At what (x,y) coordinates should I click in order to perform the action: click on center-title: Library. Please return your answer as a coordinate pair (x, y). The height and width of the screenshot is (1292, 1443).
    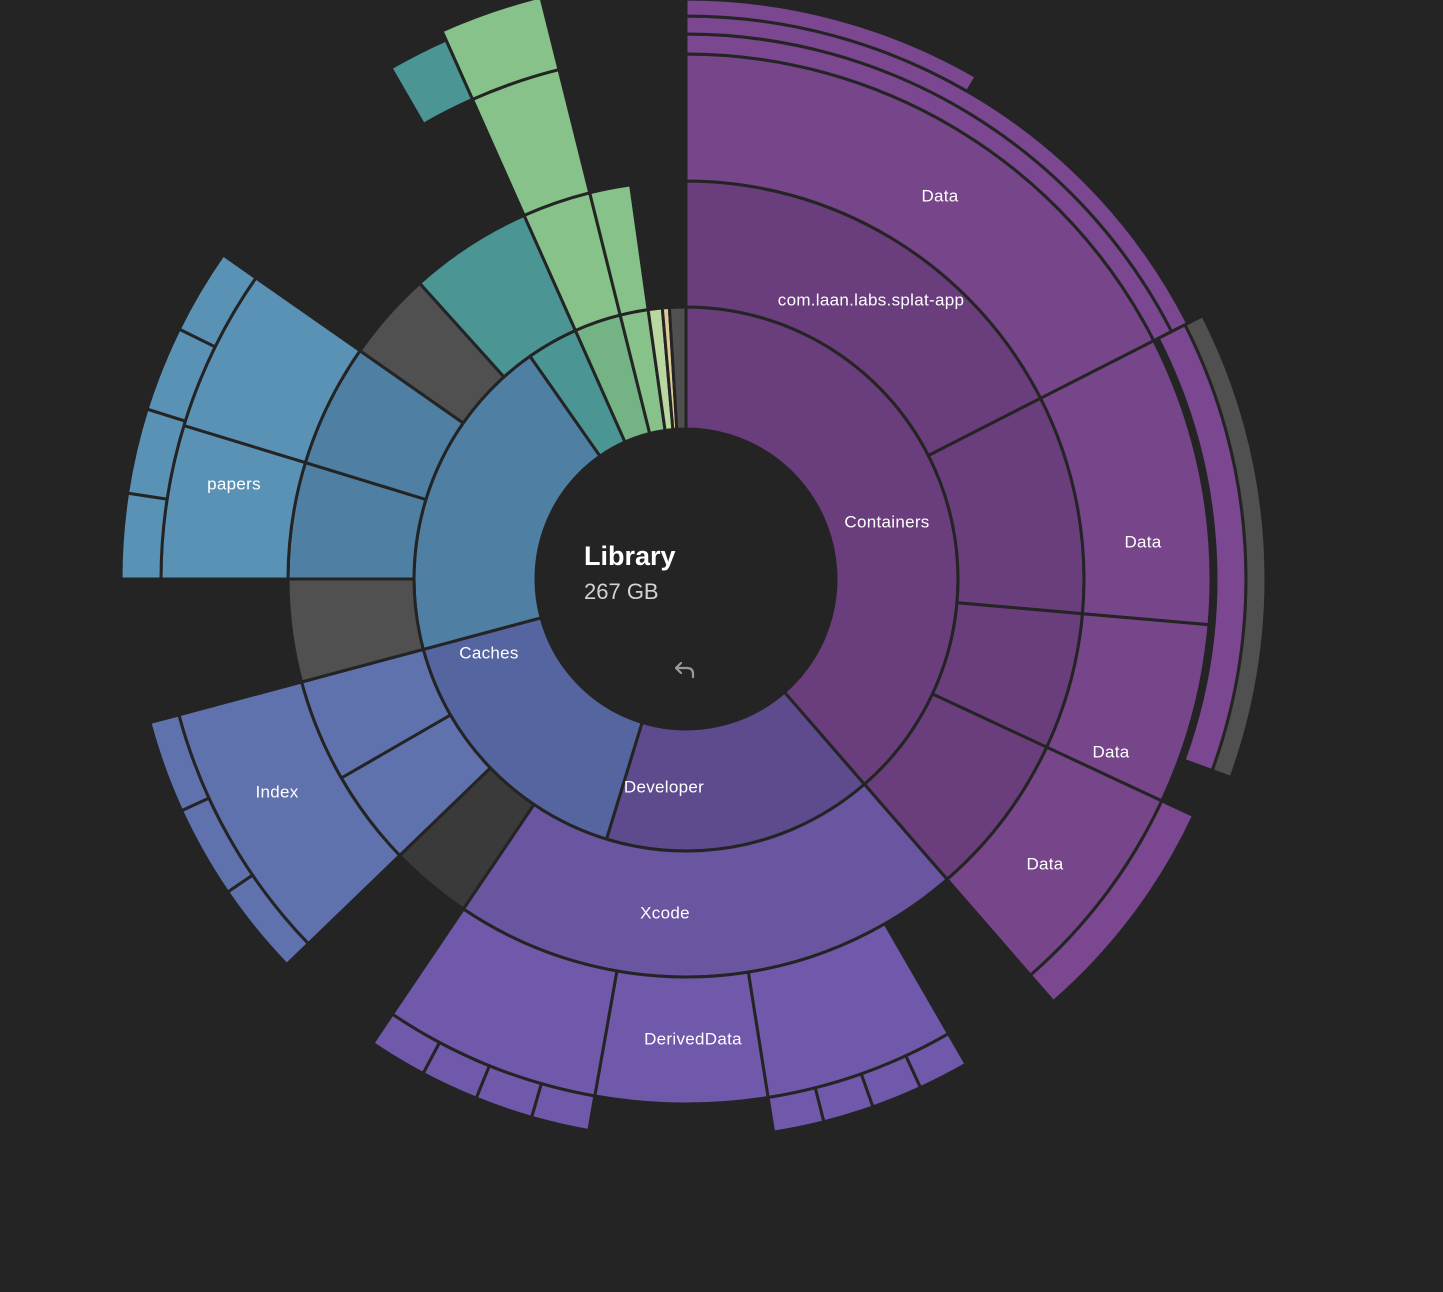
    Looking at the image, I should click on (630, 556).